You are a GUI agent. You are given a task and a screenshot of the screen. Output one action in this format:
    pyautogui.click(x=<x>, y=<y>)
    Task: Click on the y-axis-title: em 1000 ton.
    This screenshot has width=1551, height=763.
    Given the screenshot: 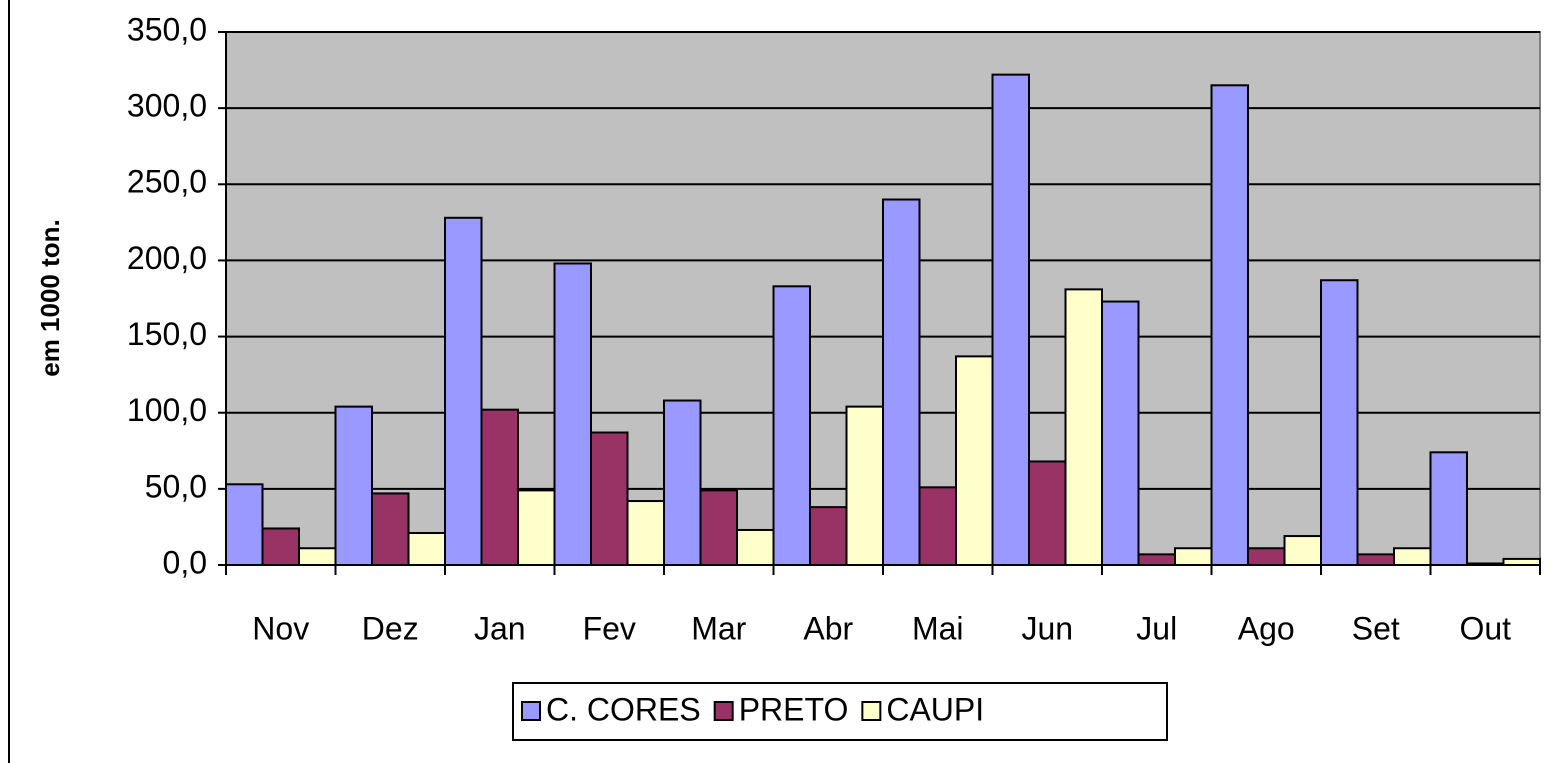 What is the action you would take?
    pyautogui.click(x=50, y=298)
    